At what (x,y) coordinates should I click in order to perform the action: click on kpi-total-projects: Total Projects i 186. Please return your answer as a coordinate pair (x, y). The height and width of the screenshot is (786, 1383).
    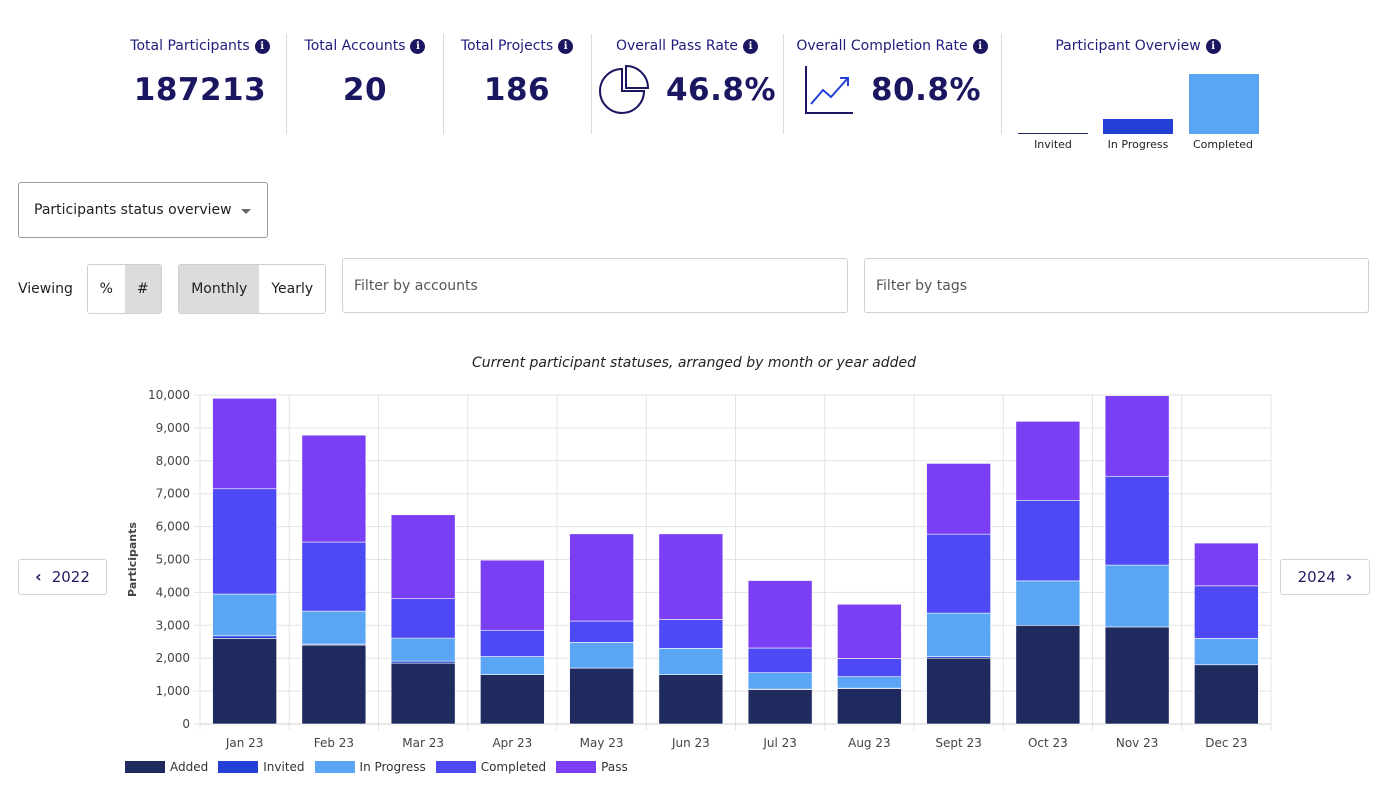
    Looking at the image, I should click on (517, 82).